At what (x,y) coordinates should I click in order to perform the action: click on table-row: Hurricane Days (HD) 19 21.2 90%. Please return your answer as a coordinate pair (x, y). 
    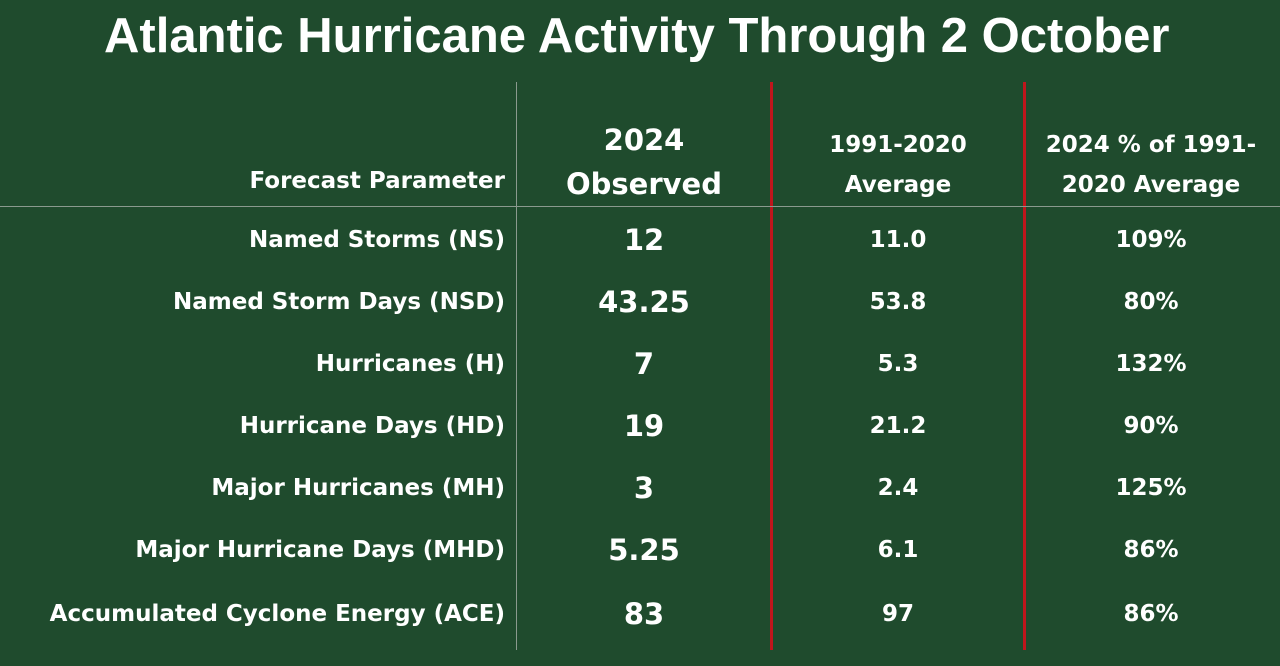
    Looking at the image, I should click on (640, 426).